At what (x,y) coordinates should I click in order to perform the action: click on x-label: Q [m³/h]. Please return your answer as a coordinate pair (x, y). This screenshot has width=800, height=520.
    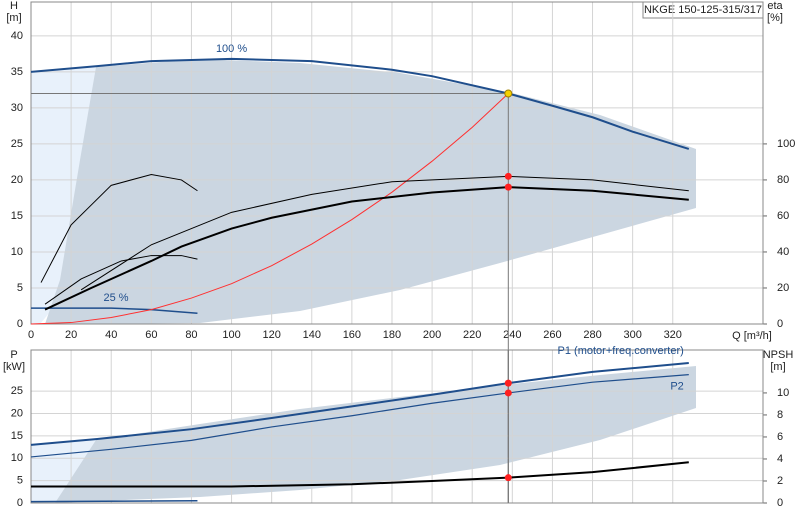
    Looking at the image, I should click on (752, 336).